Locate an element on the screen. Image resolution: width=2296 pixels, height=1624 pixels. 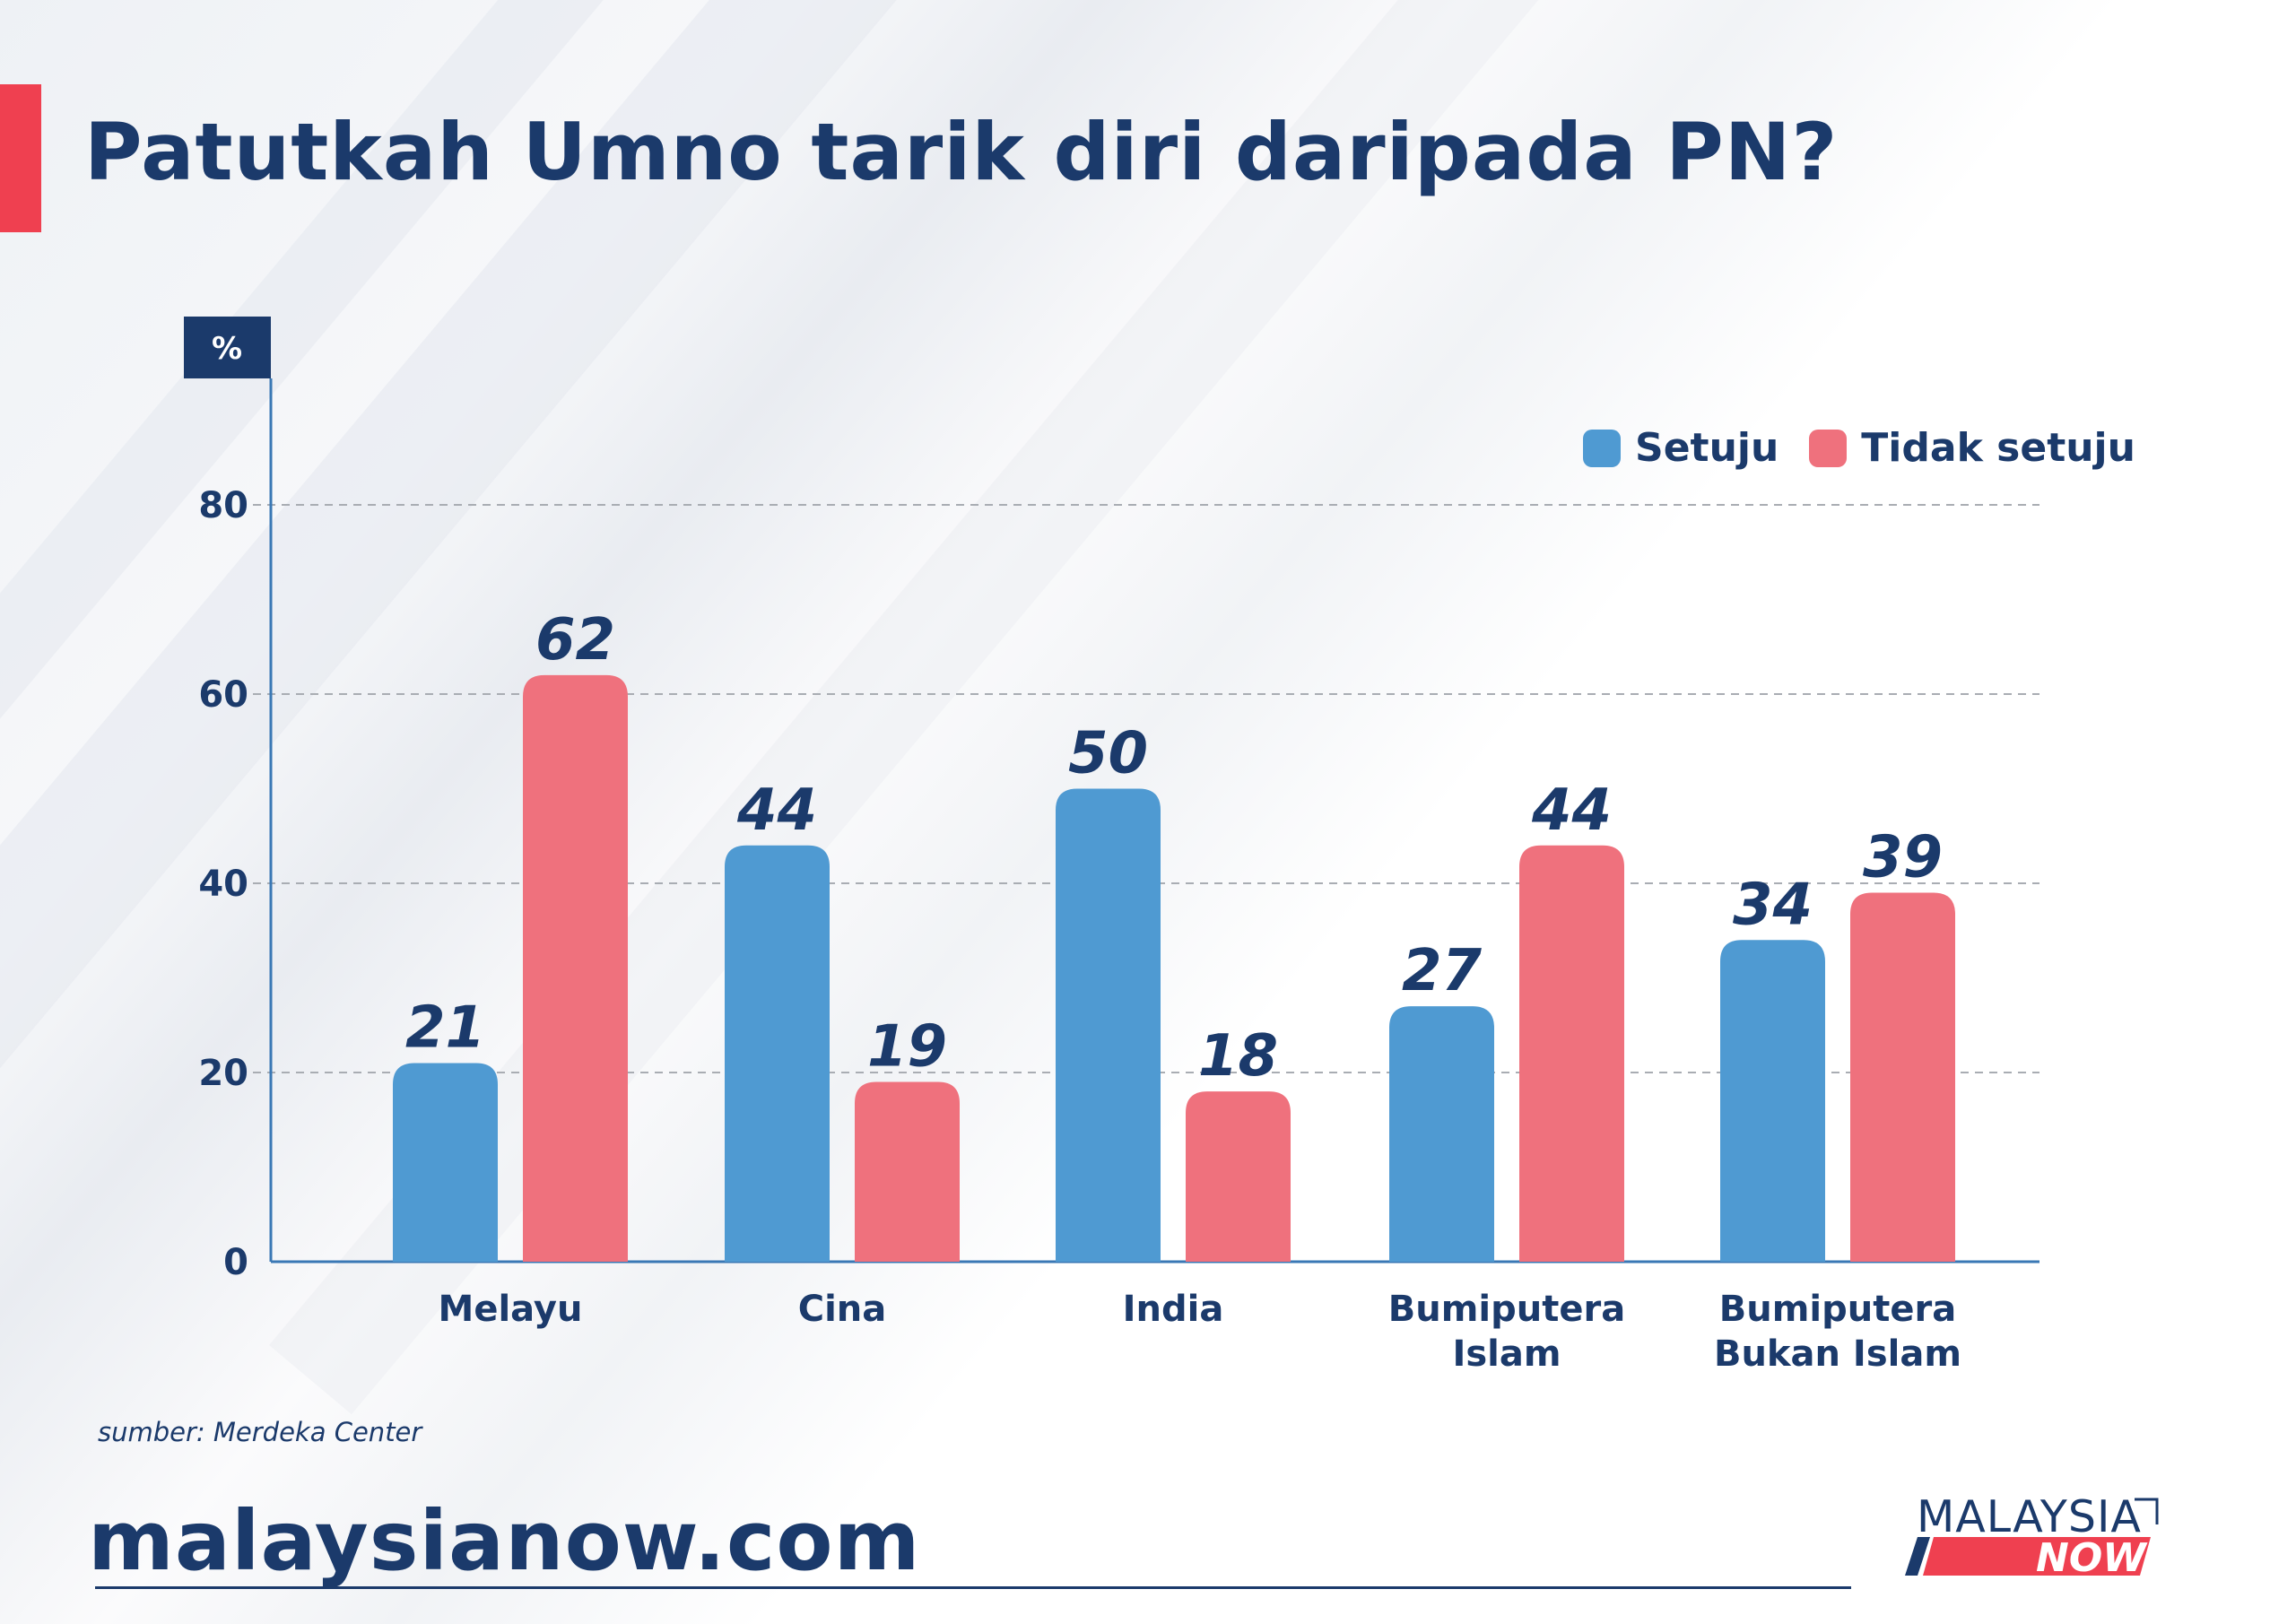
x-tick-label: Bukan Islam is located at coordinates (1837, 1354).